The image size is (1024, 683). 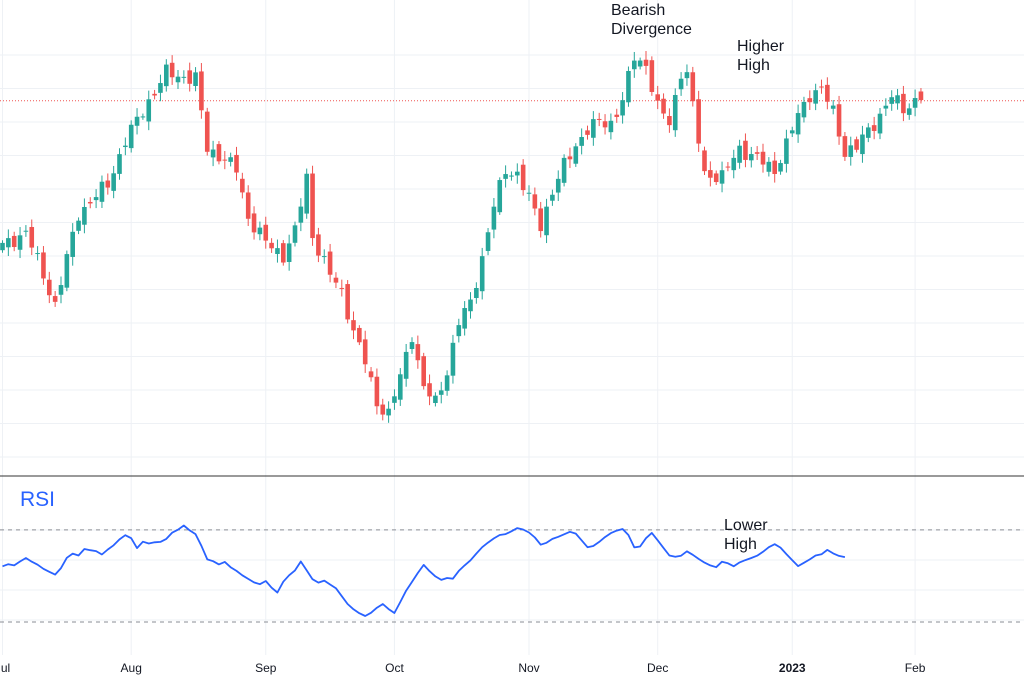 I want to click on annotation-higher-high: Higher High, so click(x=761, y=56).